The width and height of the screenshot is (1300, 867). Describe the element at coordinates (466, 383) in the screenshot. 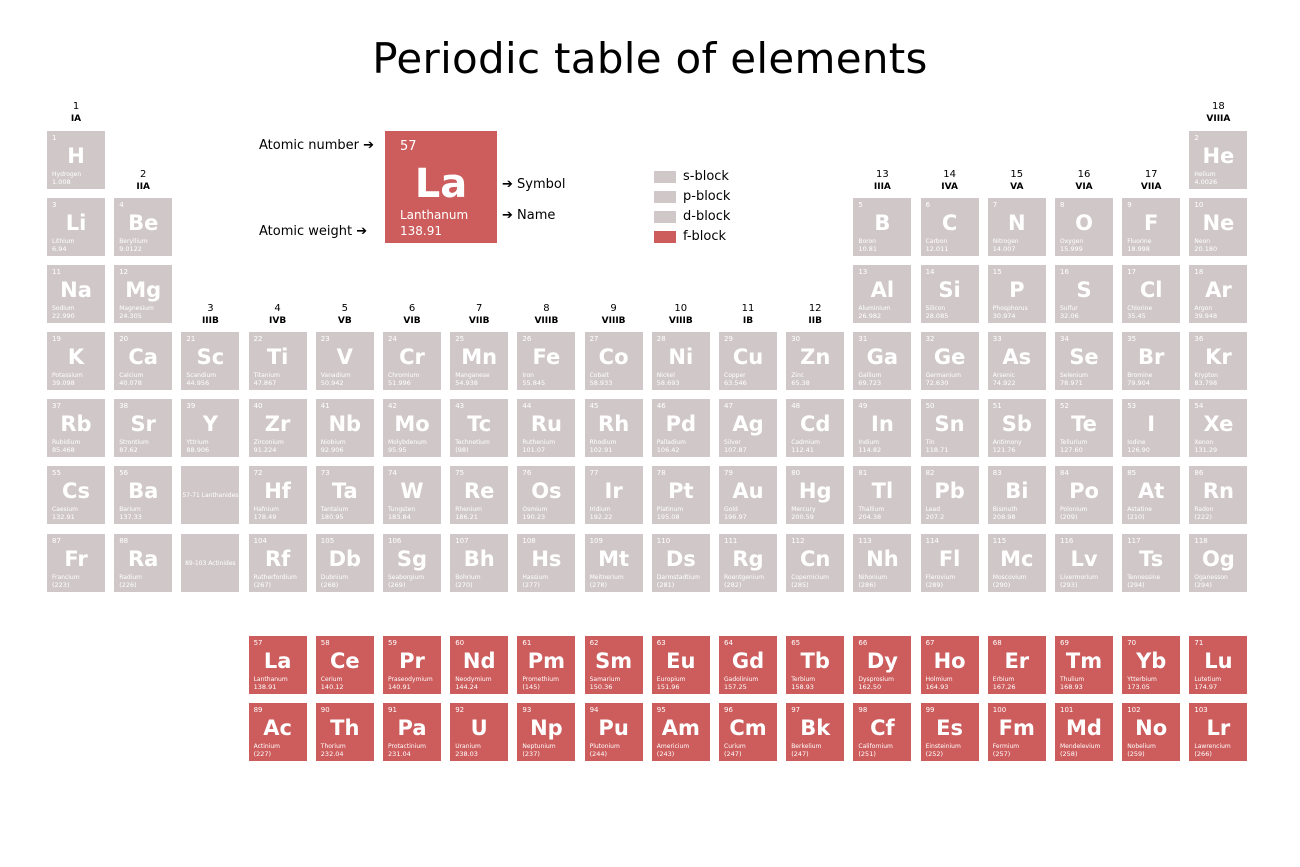

I see `atomic-weight: 54.938` at that location.